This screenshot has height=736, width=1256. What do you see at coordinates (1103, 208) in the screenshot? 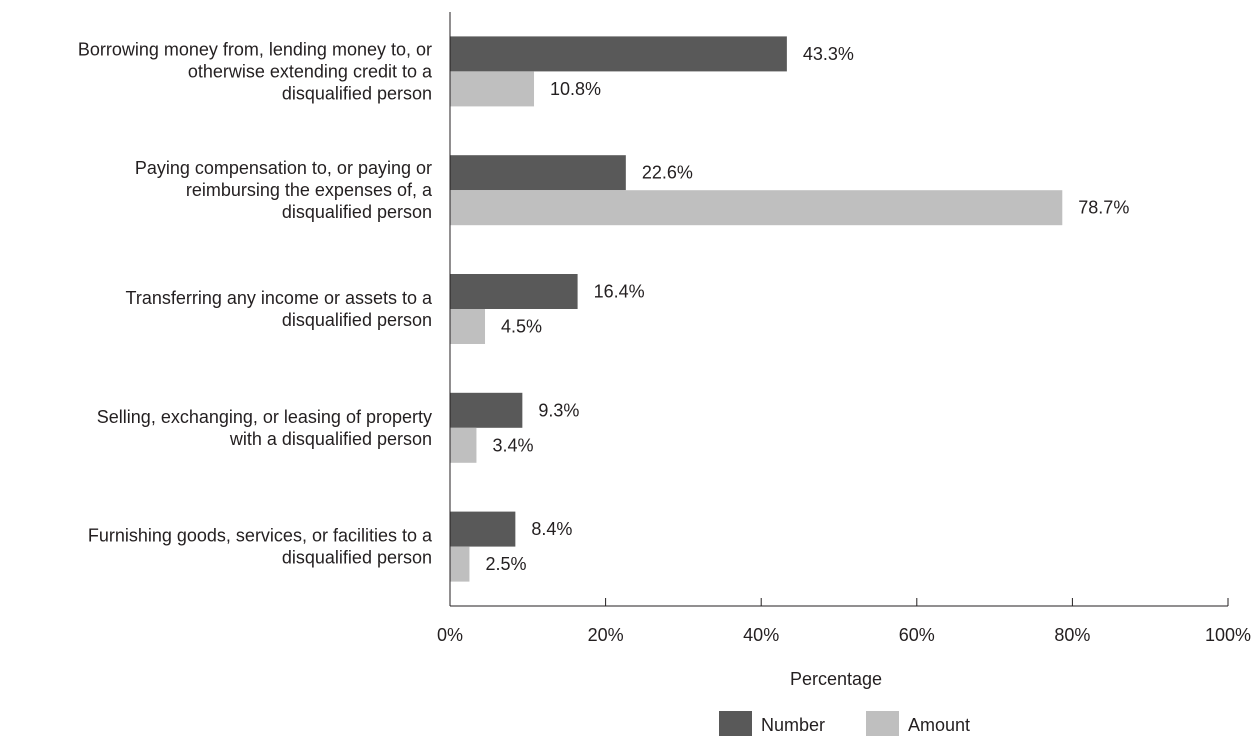
I see `data-label-amount-1: 78.7%` at bounding box center [1103, 208].